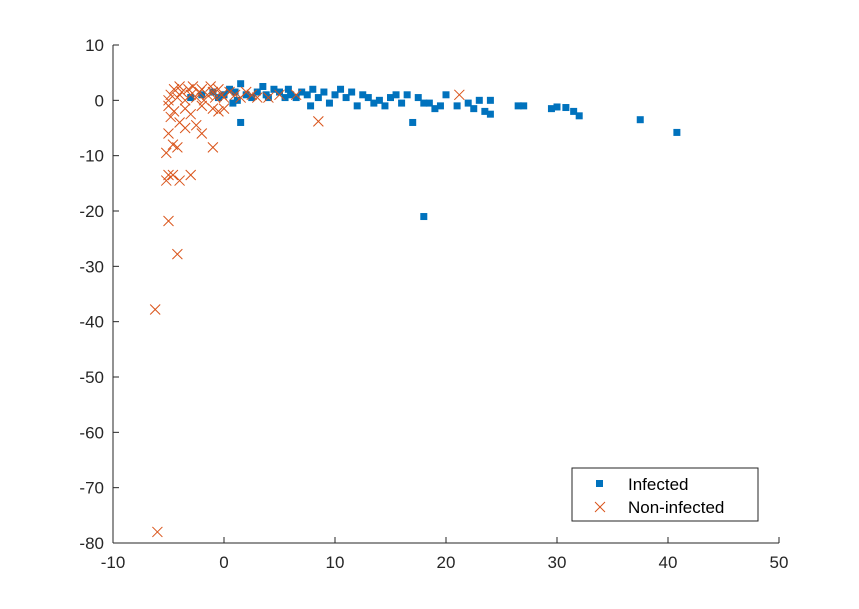  What do you see at coordinates (99, 294) in the screenshot?
I see `y-ticks: 10 0 -10 -20 -30 -40 -50 -60 -70 -80` at bounding box center [99, 294].